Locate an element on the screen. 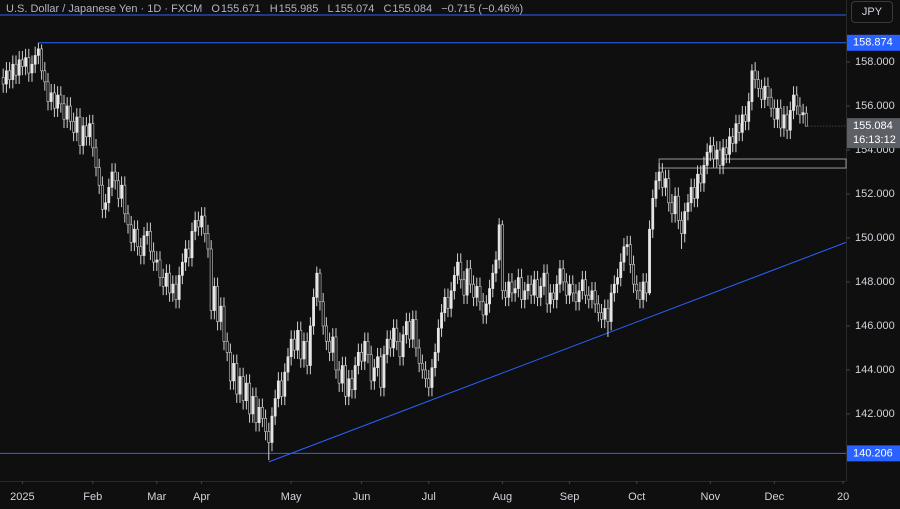 This screenshot has height=509, width=900. x-tick-label: Jun is located at coordinates (362, 497).